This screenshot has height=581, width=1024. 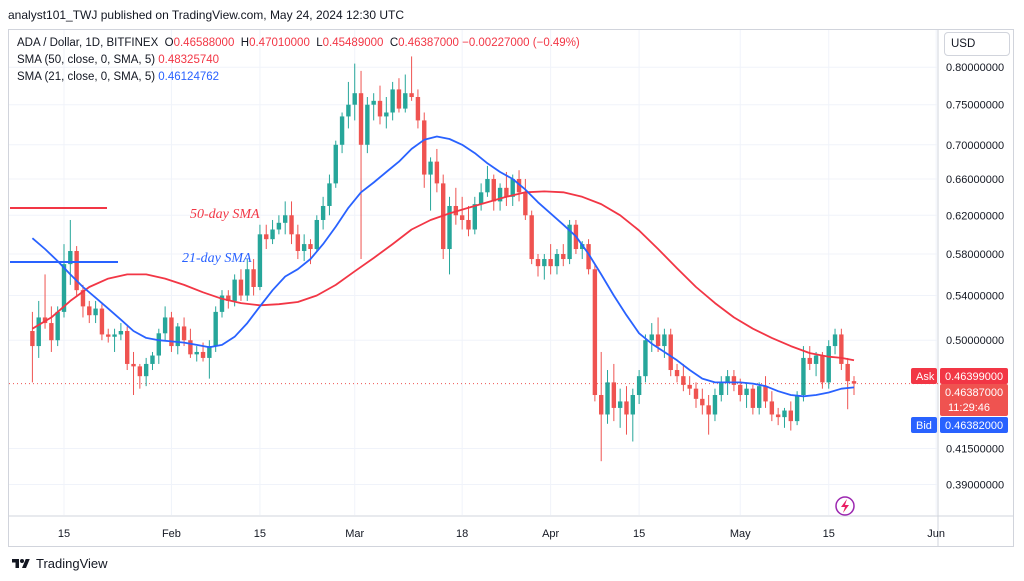 What do you see at coordinates (86, 60) in the screenshot?
I see `sma50-legend-label: SMA (50, close, 0, SMA, 5)` at bounding box center [86, 60].